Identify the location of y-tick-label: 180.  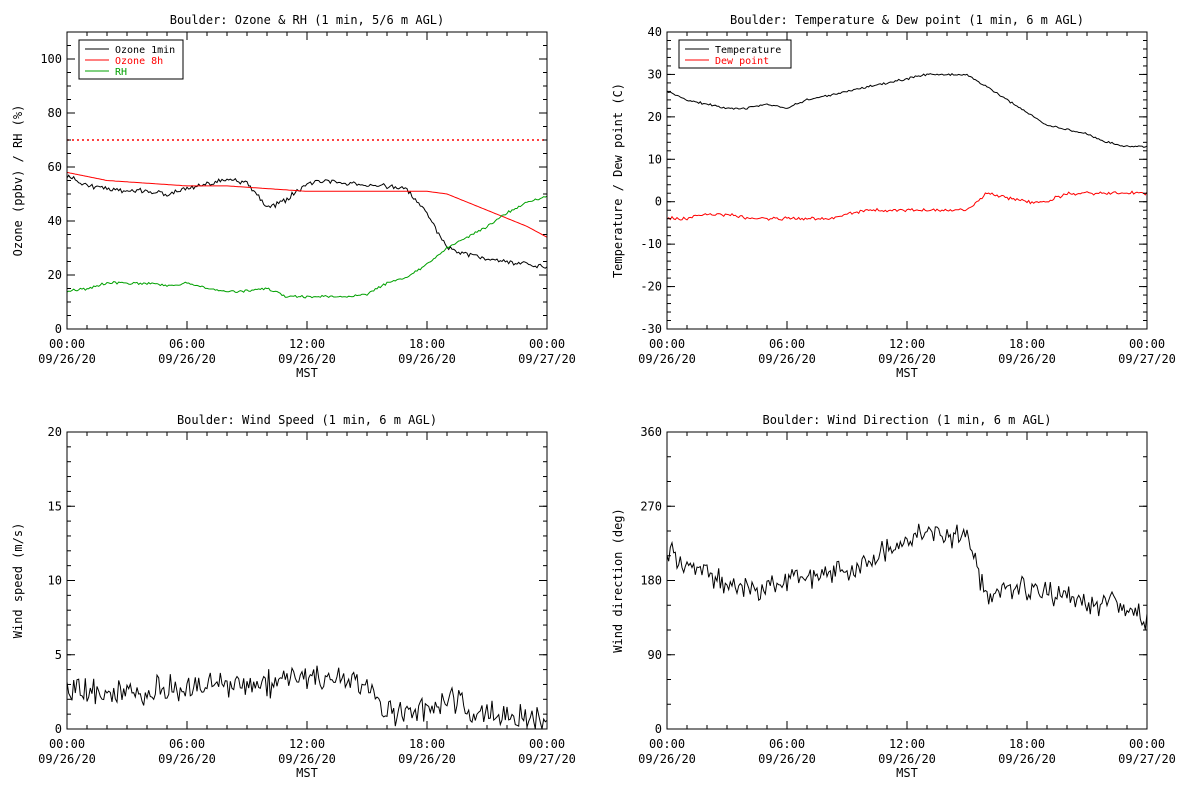
(651, 581).